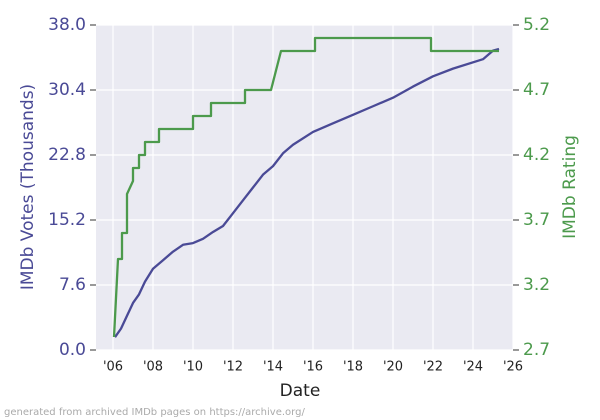 This screenshot has width=600, height=420. Describe the element at coordinates (233, 367) in the screenshot. I see `x-tick-label: '12` at that location.